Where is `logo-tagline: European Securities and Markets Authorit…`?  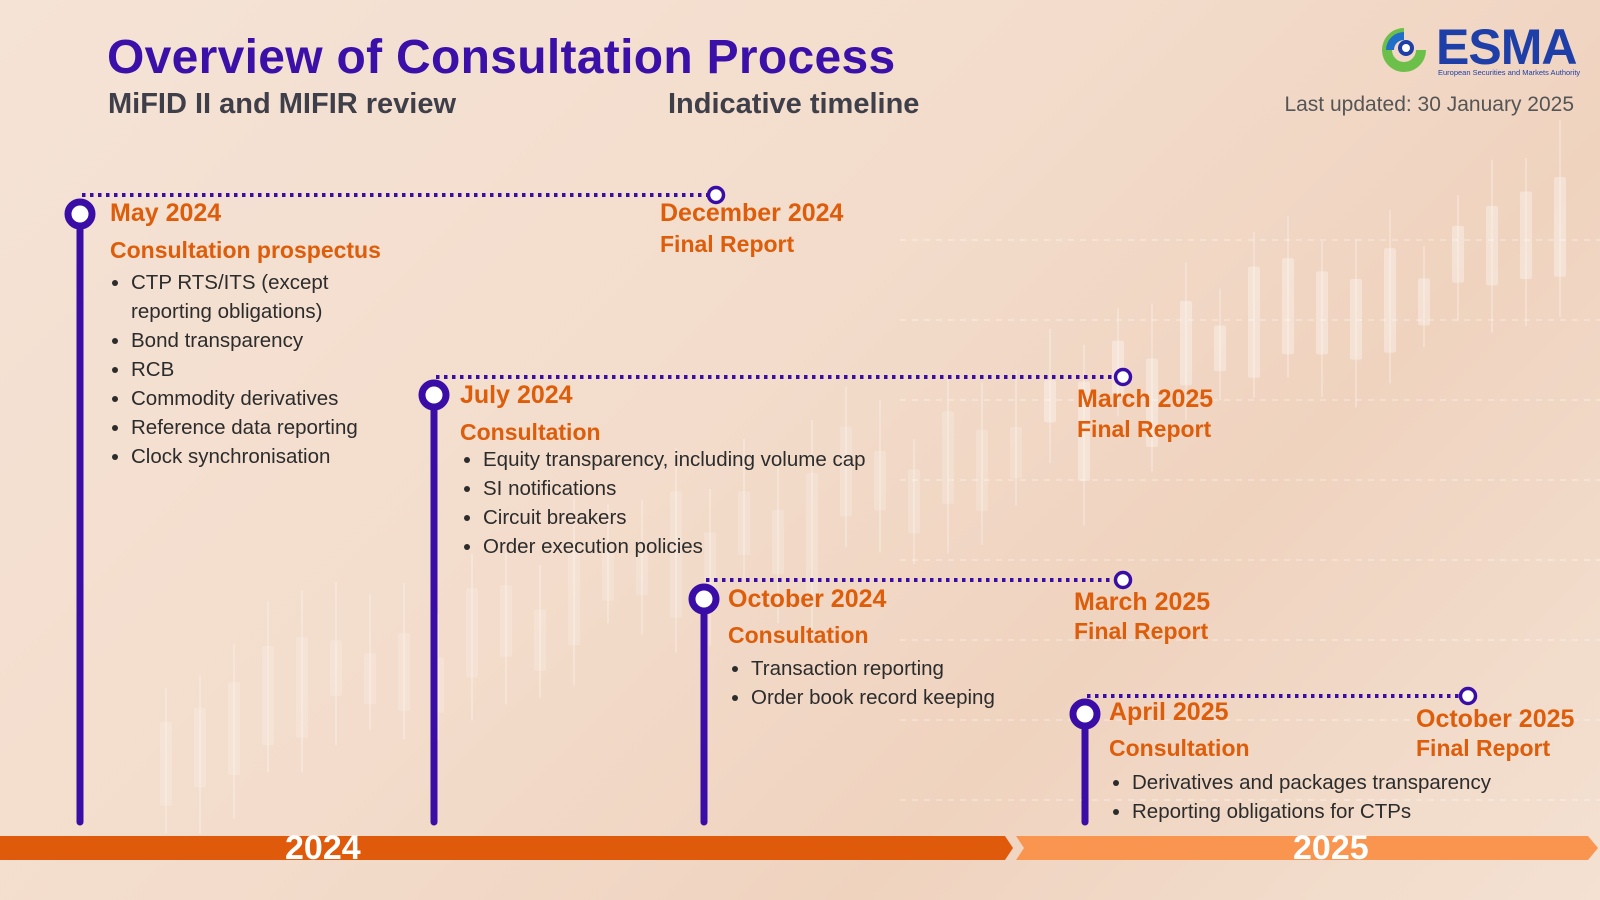 logo-tagline: European Securities and Markets Authorit… is located at coordinates (1509, 72).